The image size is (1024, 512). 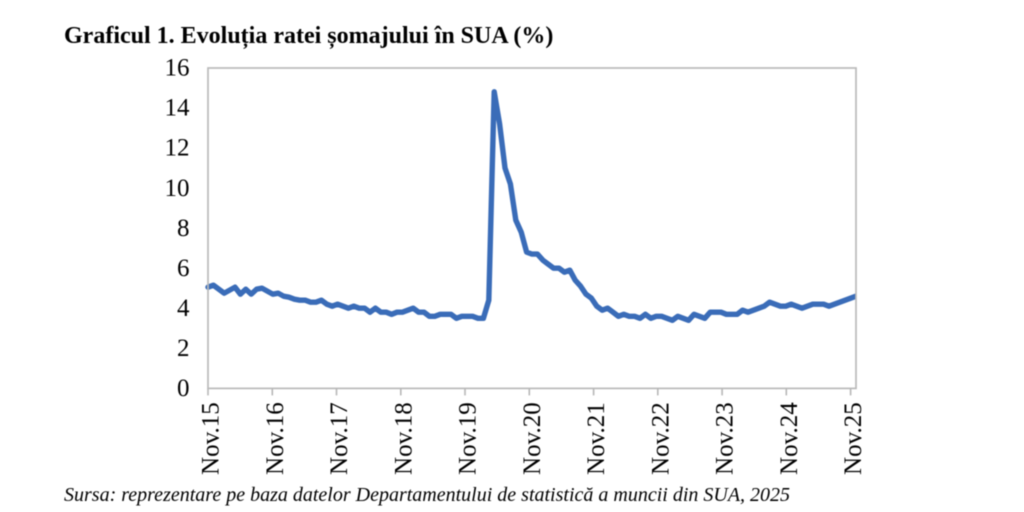 What do you see at coordinates (183, 388) in the screenshot?
I see `svg-text: 0` at bounding box center [183, 388].